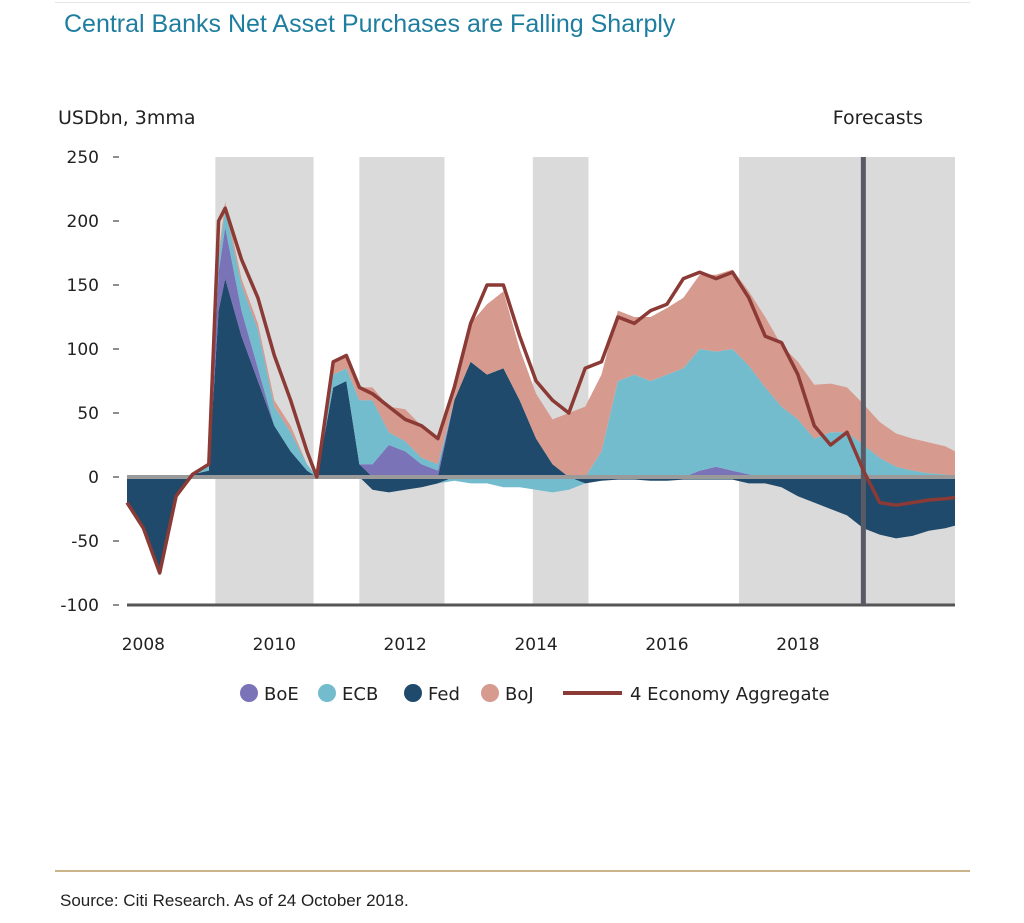 This screenshot has height=923, width=1024. What do you see at coordinates (471, 645) in the screenshot?
I see `x-axis-ticks: 2008 2010 2012 2014 2016 2018` at bounding box center [471, 645].